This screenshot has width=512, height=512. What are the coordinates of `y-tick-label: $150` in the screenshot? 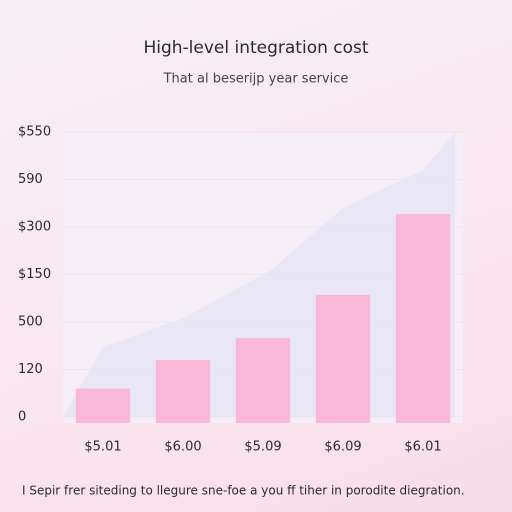 It's located at (34, 274).